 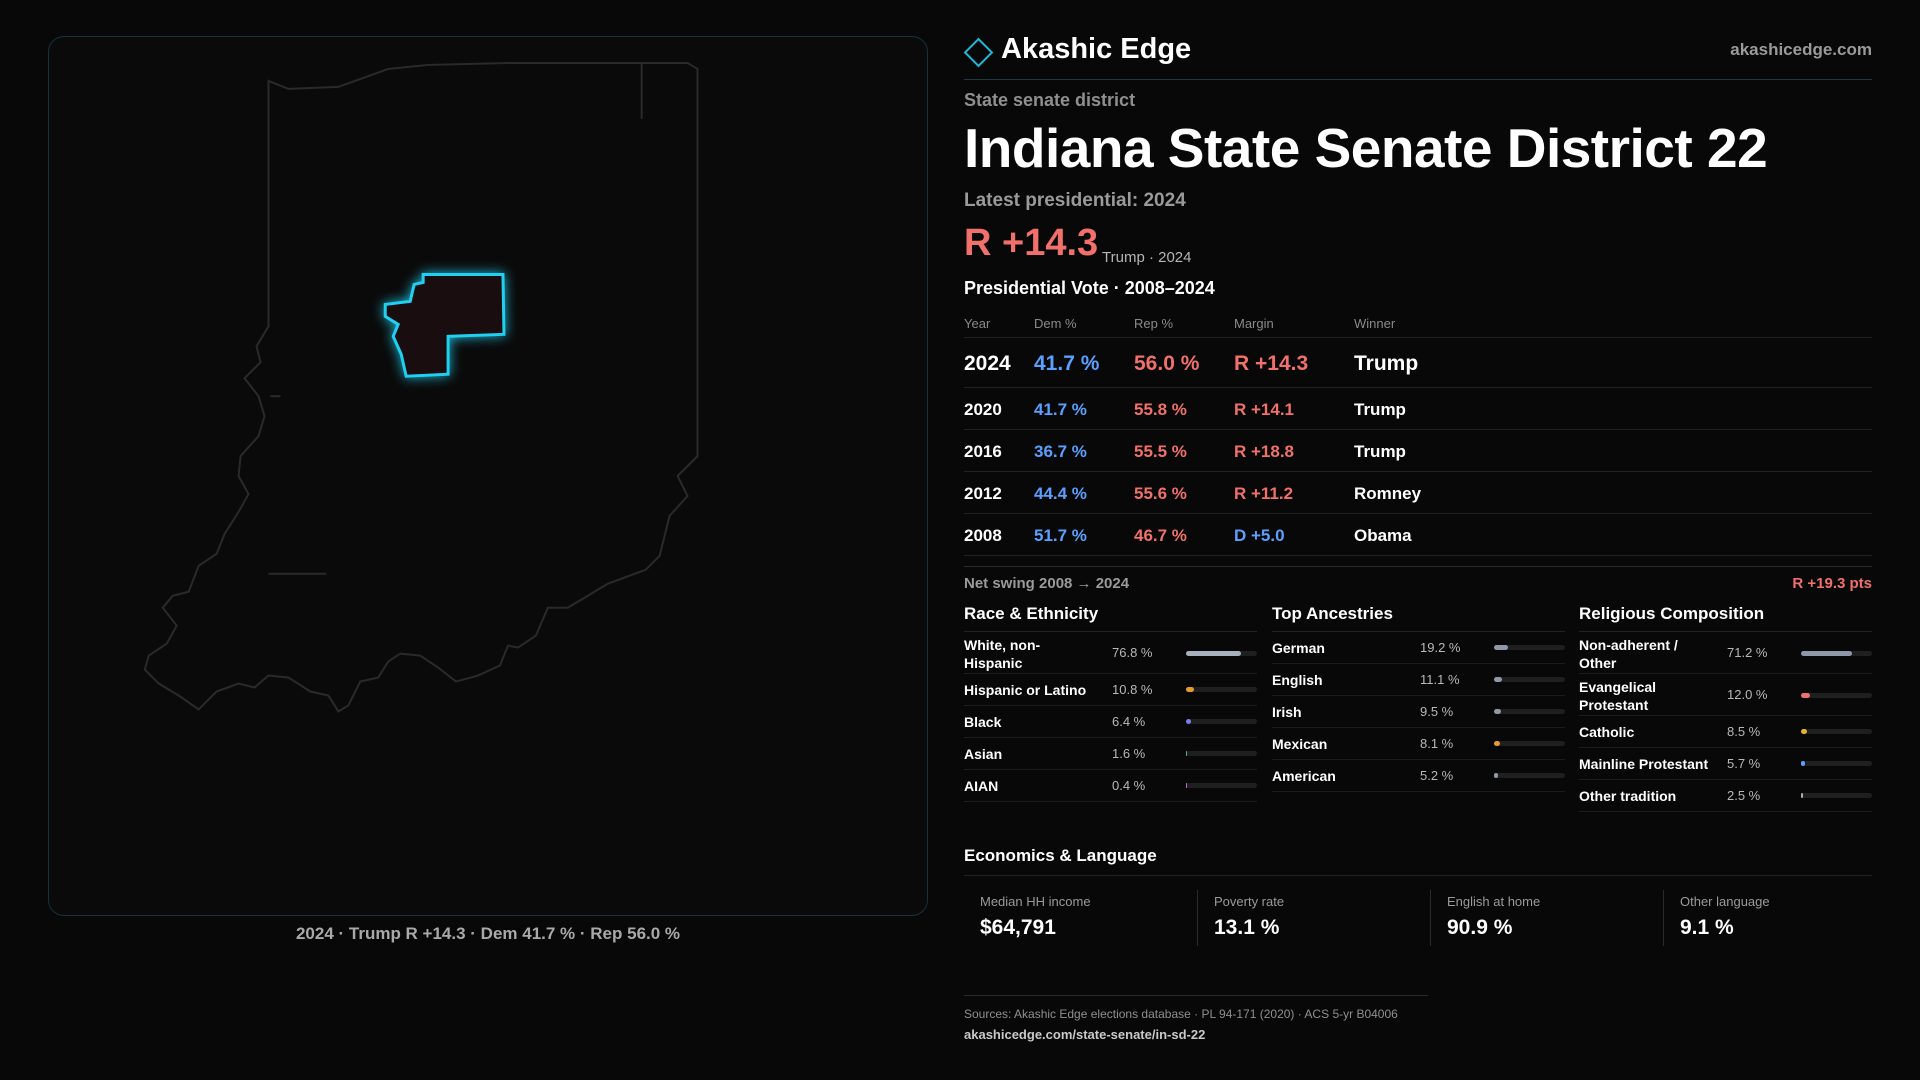 What do you see at coordinates (1832, 583) in the screenshot?
I see `net-swing-value: R +19.3 pts` at bounding box center [1832, 583].